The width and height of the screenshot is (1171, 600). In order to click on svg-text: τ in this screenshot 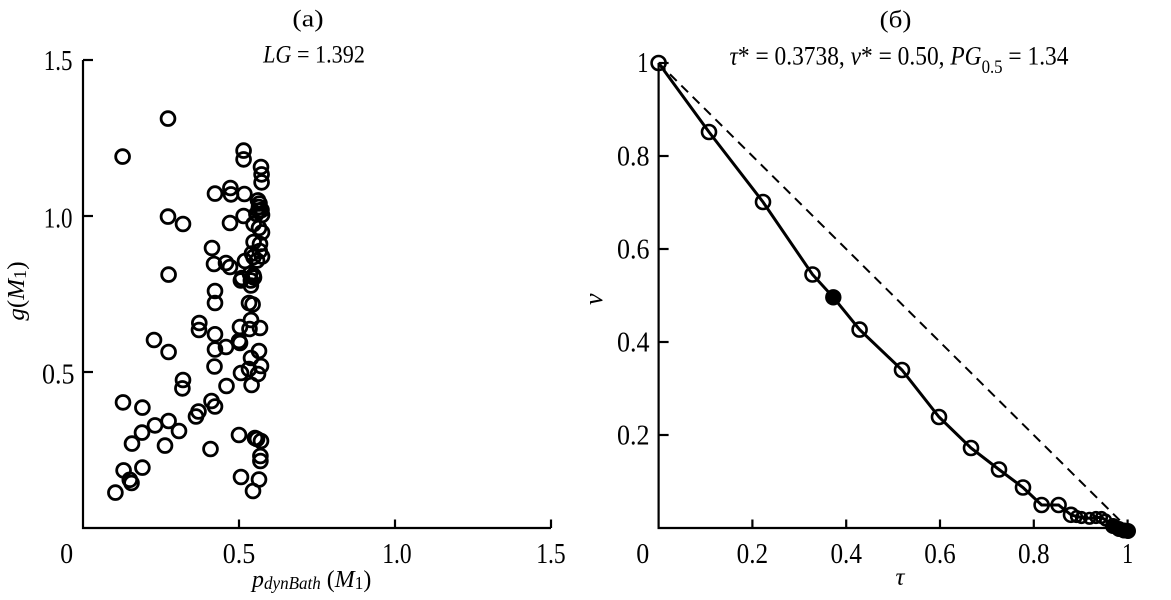, I will do `click(901, 577)`.